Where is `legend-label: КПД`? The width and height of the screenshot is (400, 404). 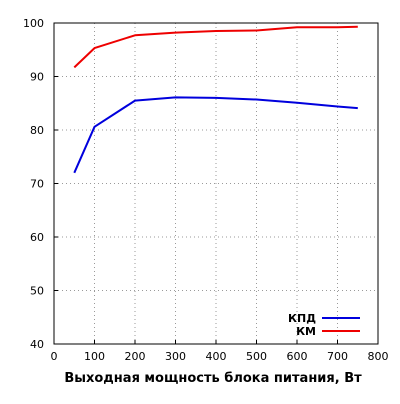 legend-label: КПД is located at coordinates (302, 318).